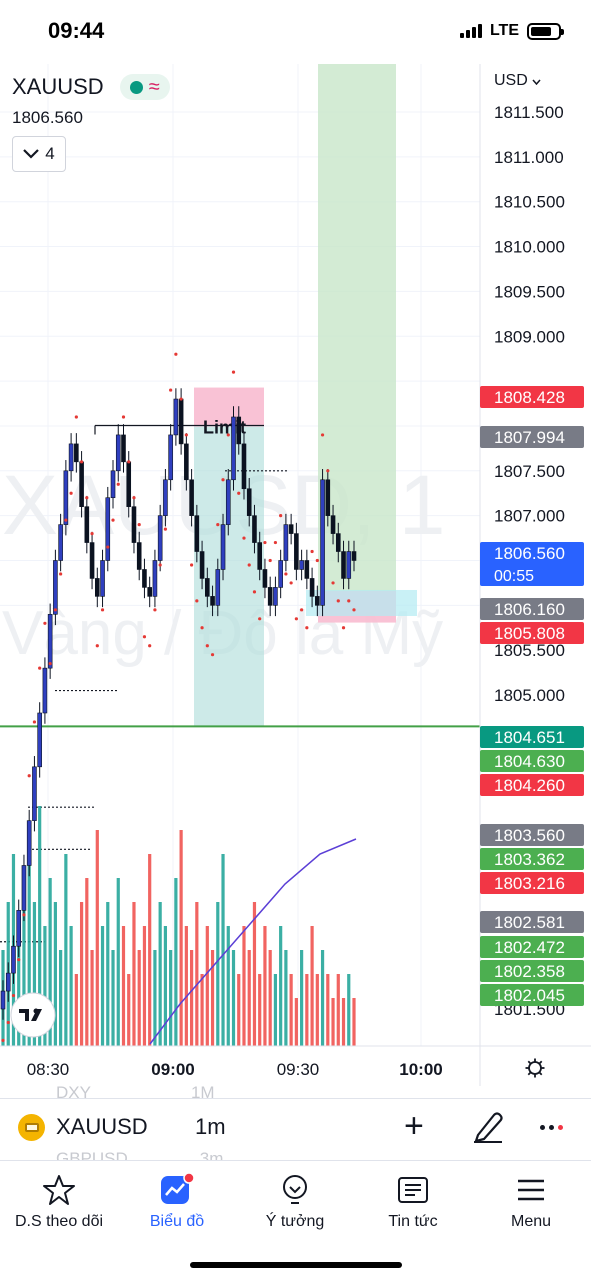  I want to click on network-label: LTE, so click(504, 30).